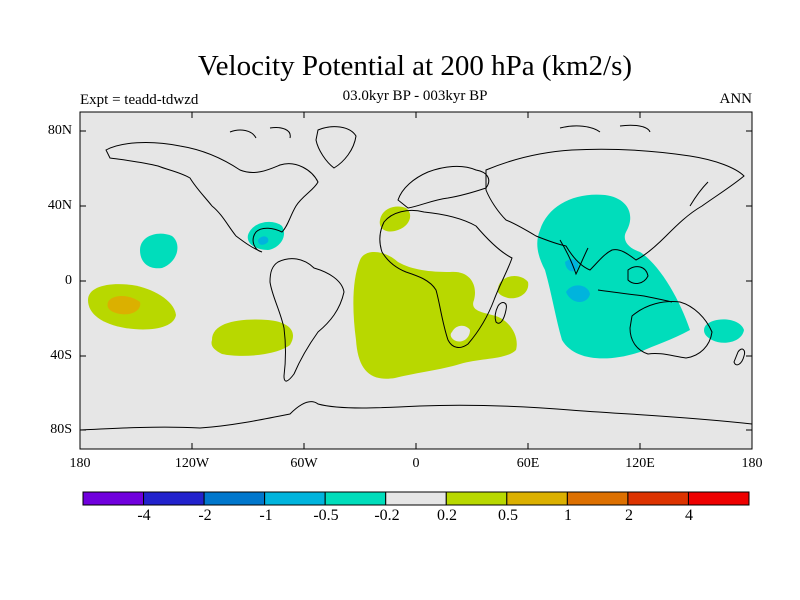 The image size is (800, 600). Describe the element at coordinates (500, 313) in the screenshot. I see `coastline-madagascar` at that location.